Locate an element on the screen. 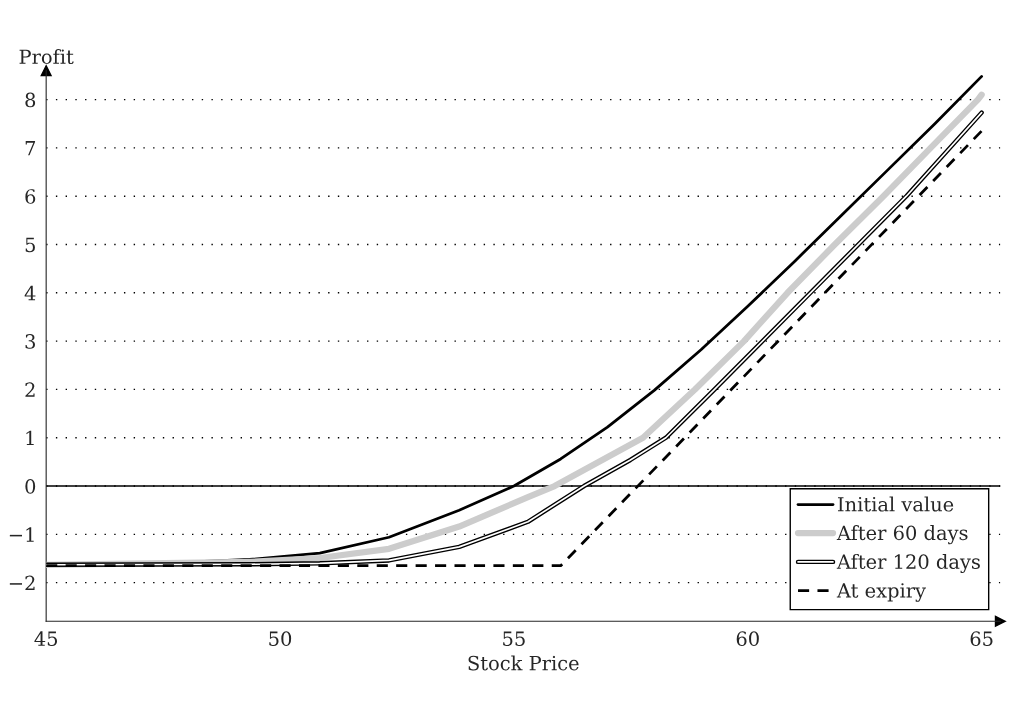  legend-label: At expiry is located at coordinates (881, 592).